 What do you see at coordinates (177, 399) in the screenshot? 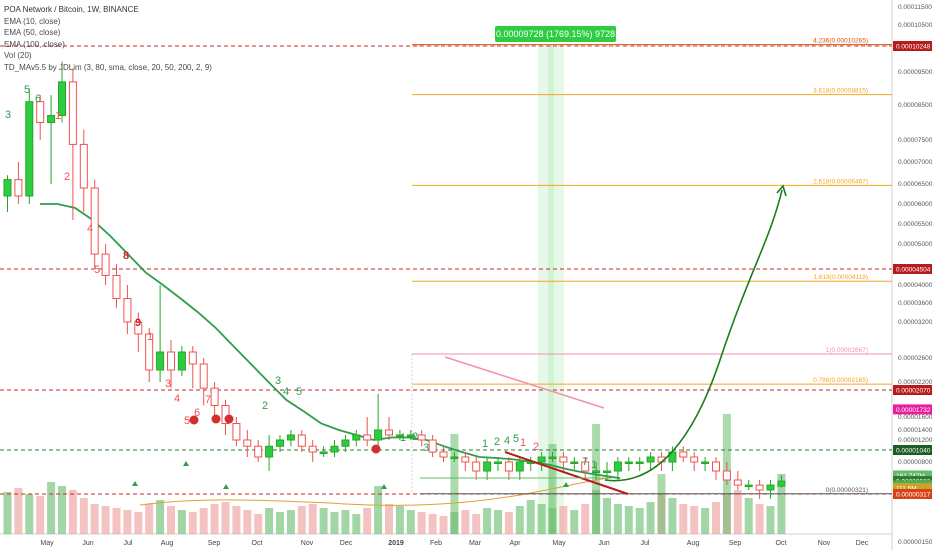
I see `td-count: 4` at bounding box center [177, 399].